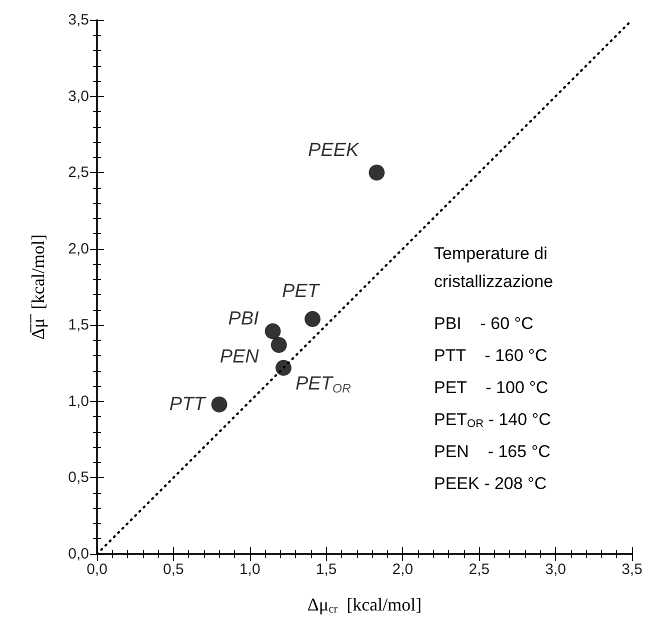  I want to click on y-tick-label: 0,5, so click(78, 477).